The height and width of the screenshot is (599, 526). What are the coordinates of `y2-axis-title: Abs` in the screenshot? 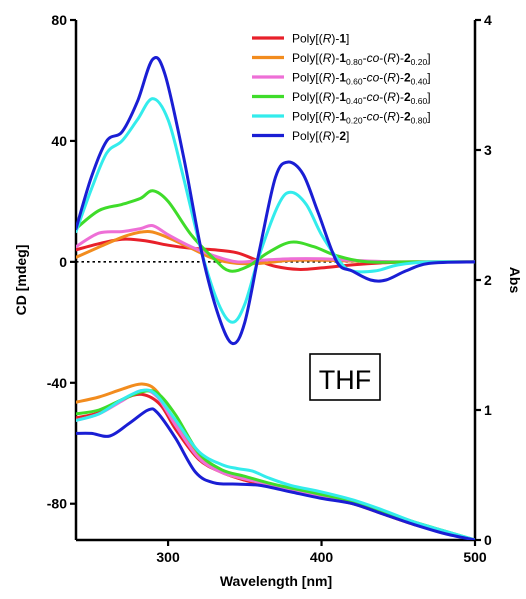 It's located at (515, 280).